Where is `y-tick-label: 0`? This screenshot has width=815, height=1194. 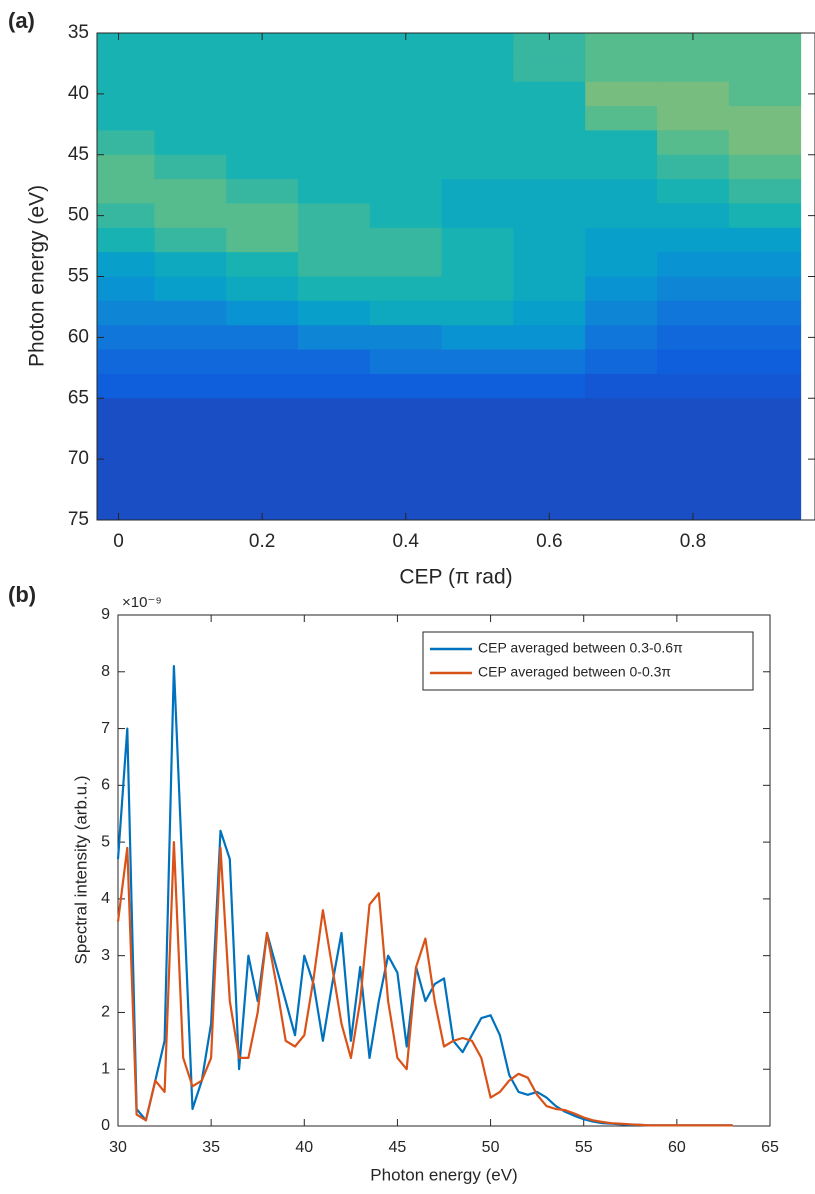 y-tick-label: 0 is located at coordinates (105, 1125).